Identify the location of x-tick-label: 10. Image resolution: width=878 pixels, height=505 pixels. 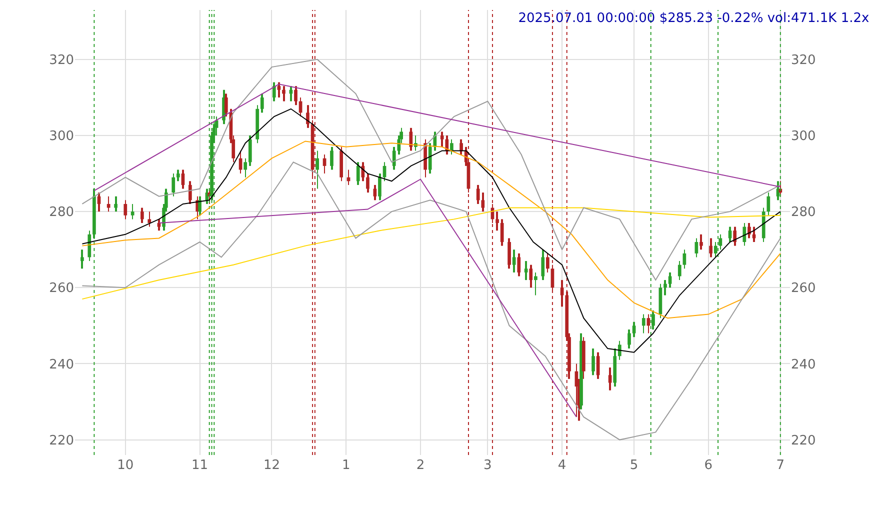
(125, 465).